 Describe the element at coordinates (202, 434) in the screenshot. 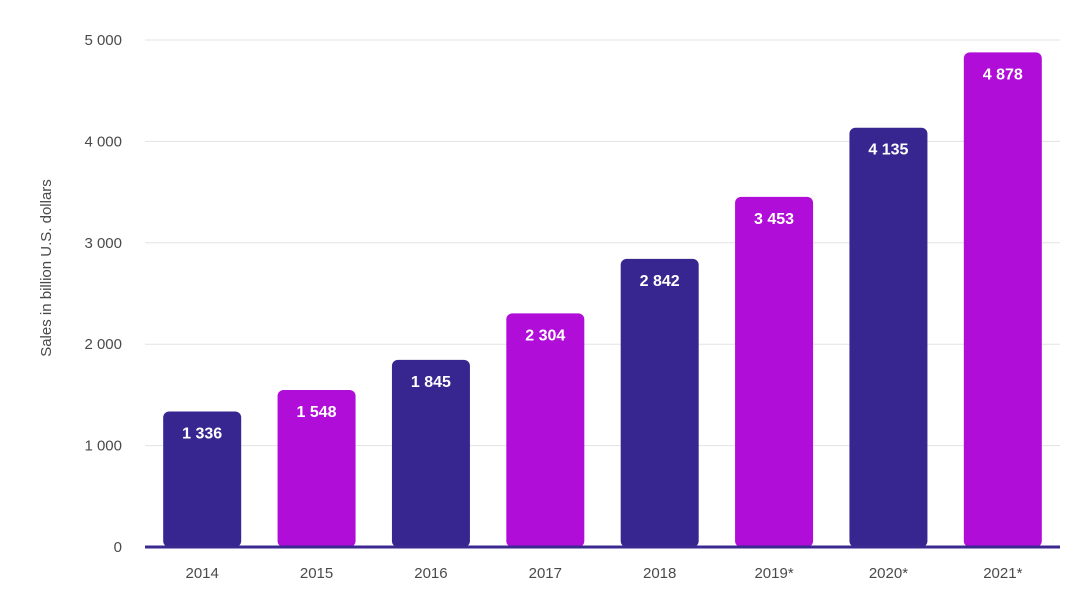

I see `bar-value-label: 1 336` at that location.